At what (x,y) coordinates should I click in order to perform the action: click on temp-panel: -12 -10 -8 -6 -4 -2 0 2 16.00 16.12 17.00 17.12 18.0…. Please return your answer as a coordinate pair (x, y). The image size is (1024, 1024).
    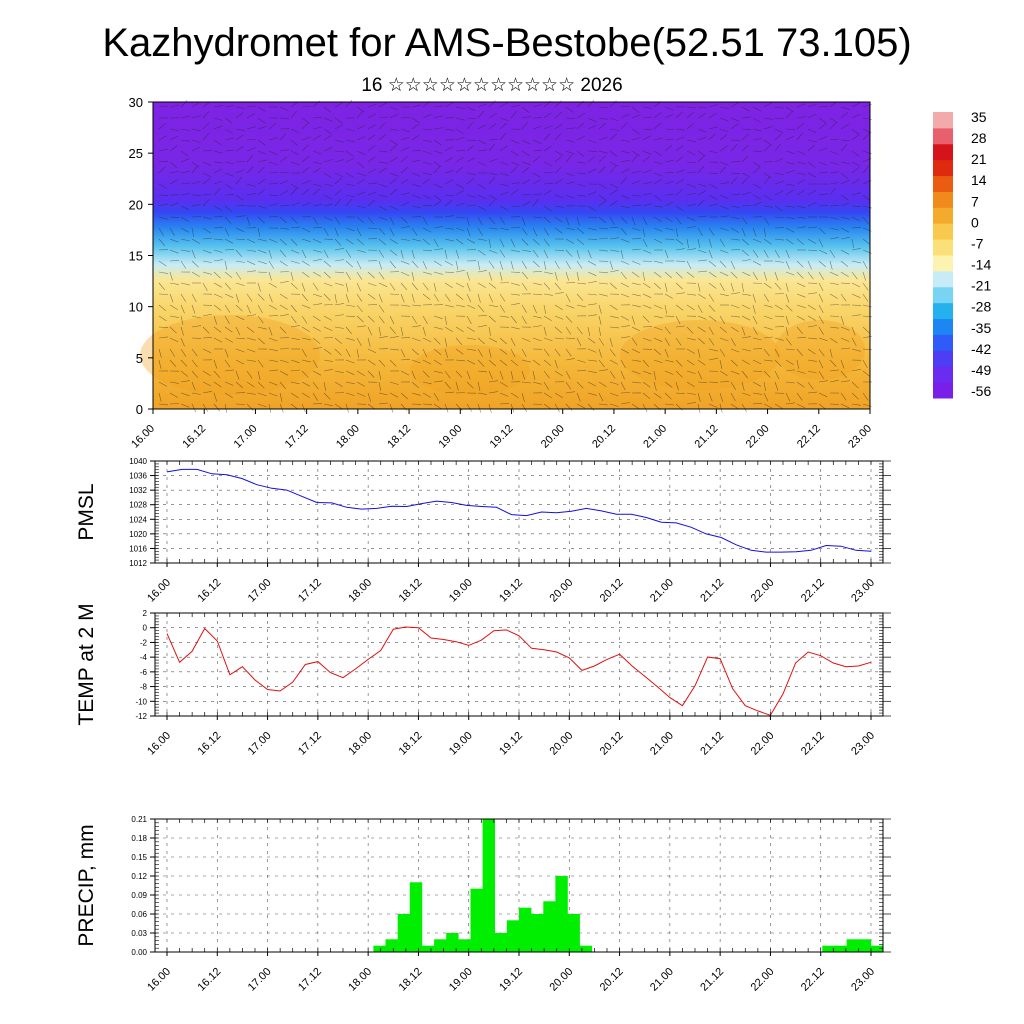
    Looking at the image, I should click on (483, 680).